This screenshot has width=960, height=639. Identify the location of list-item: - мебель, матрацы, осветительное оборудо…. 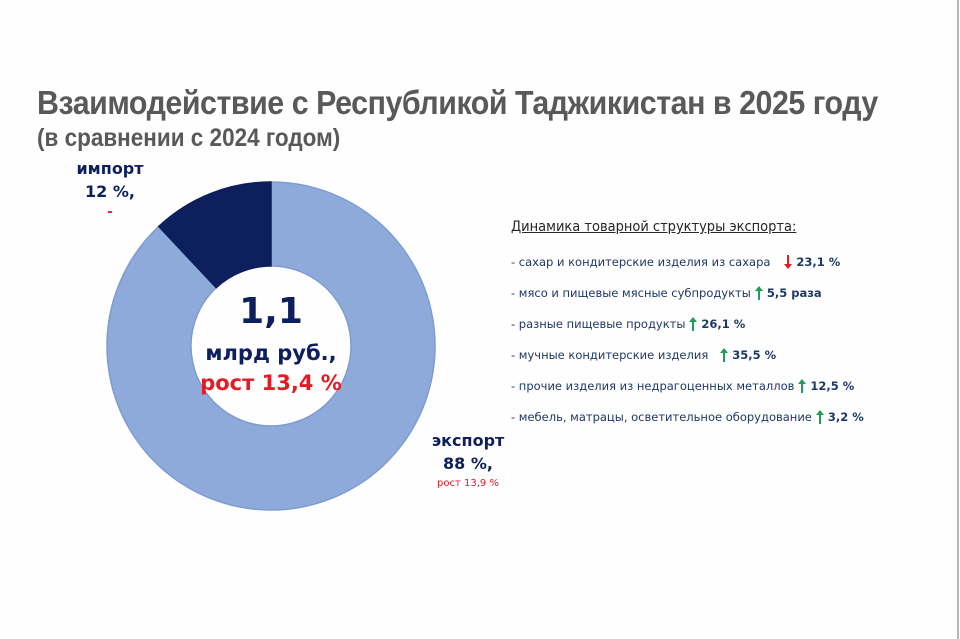
(687, 416).